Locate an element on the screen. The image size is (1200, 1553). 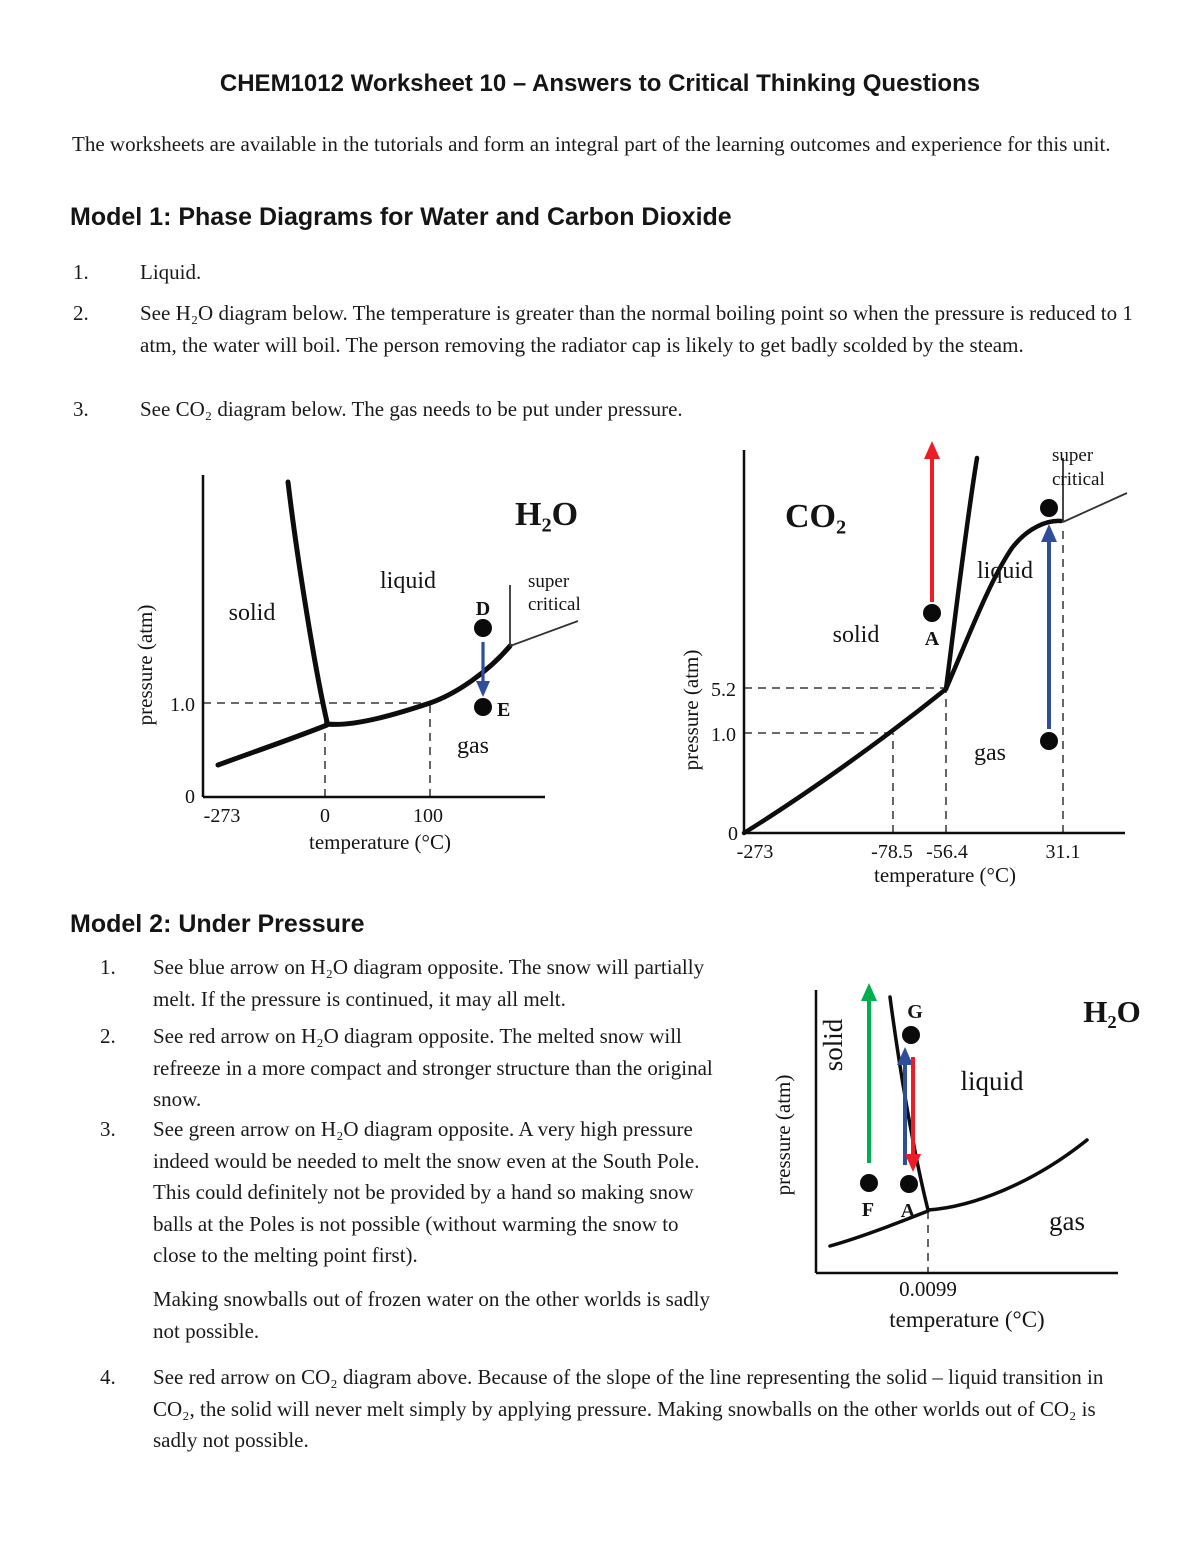
point-d-label: D is located at coordinates (483, 609).